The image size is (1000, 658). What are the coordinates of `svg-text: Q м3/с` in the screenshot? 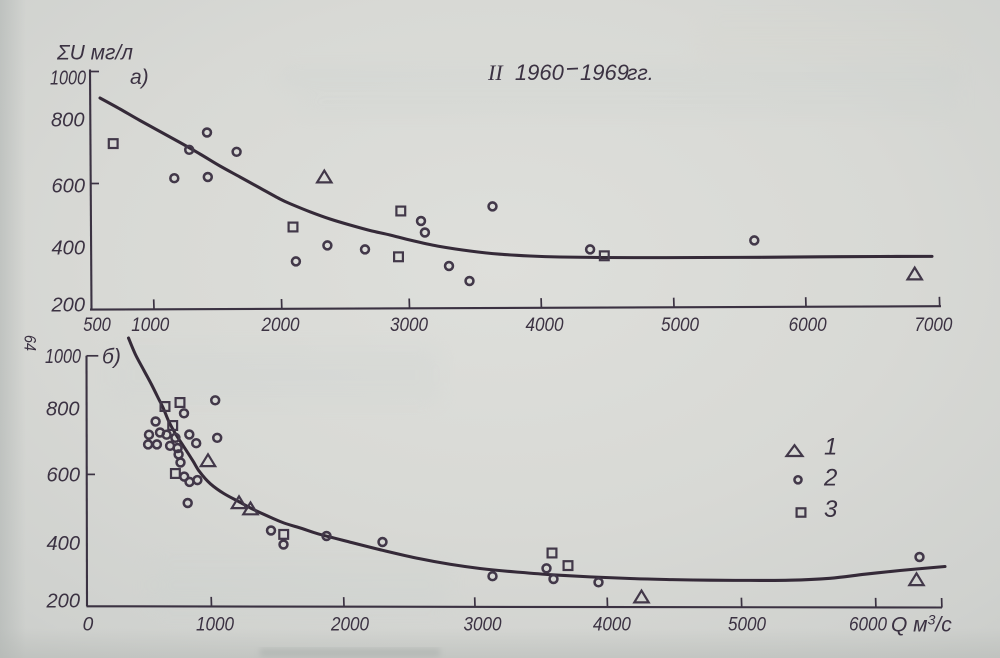 It's located at (921, 624).